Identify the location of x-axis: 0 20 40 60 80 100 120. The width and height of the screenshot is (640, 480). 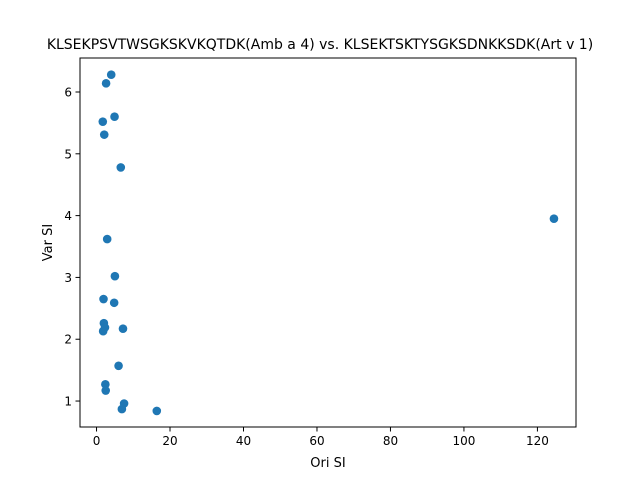
(321, 437).